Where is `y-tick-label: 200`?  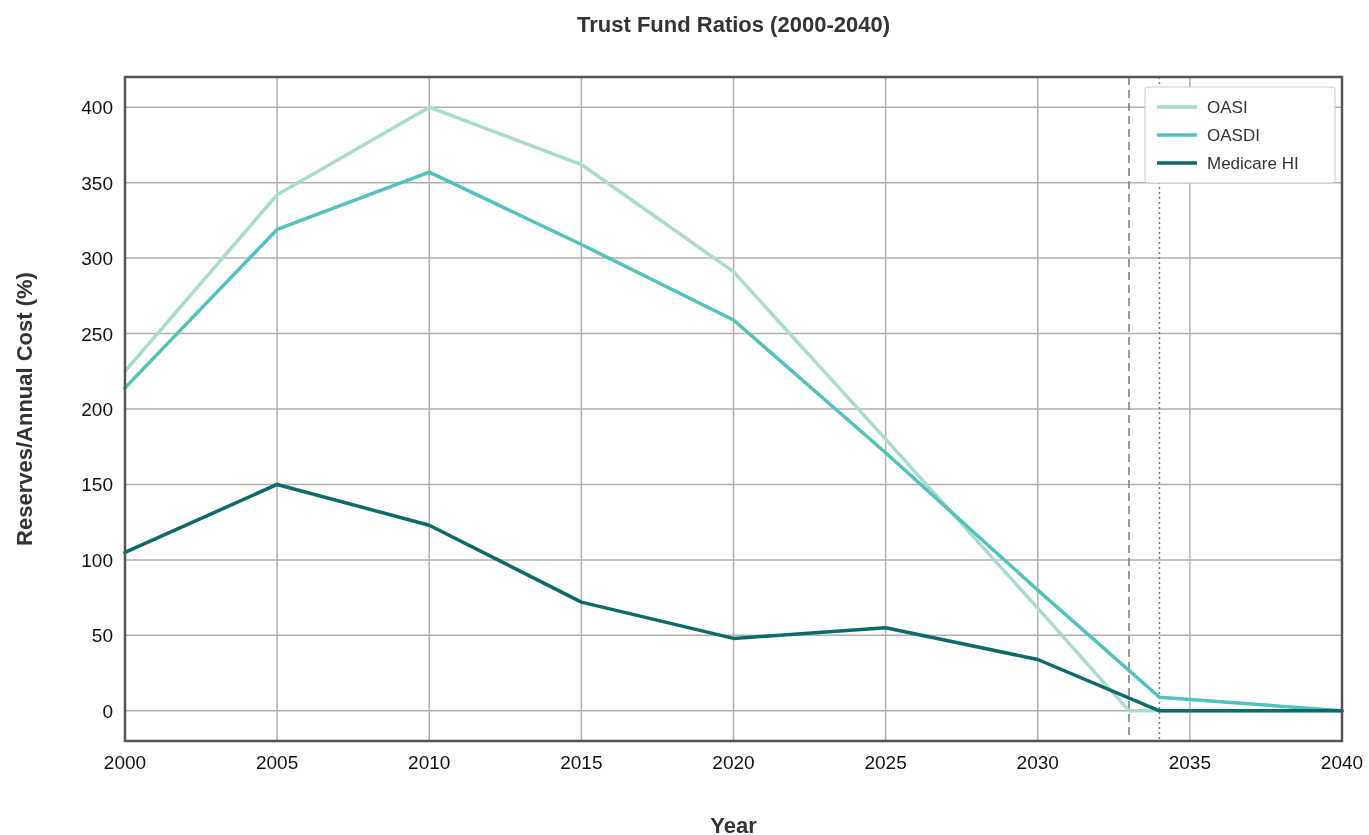 y-tick-label: 200 is located at coordinates (97, 409).